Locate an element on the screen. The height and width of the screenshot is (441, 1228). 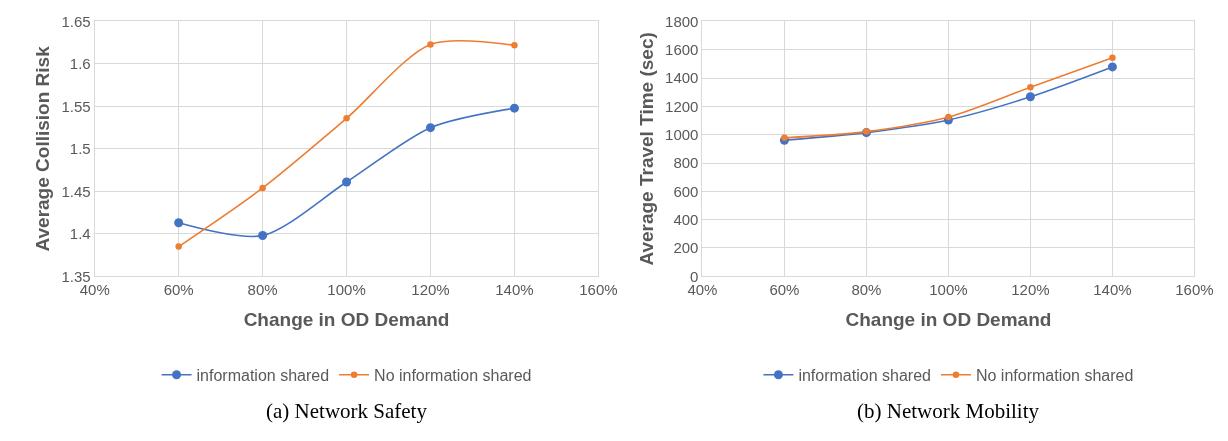
y-tick-label: 800 is located at coordinates (686, 163).